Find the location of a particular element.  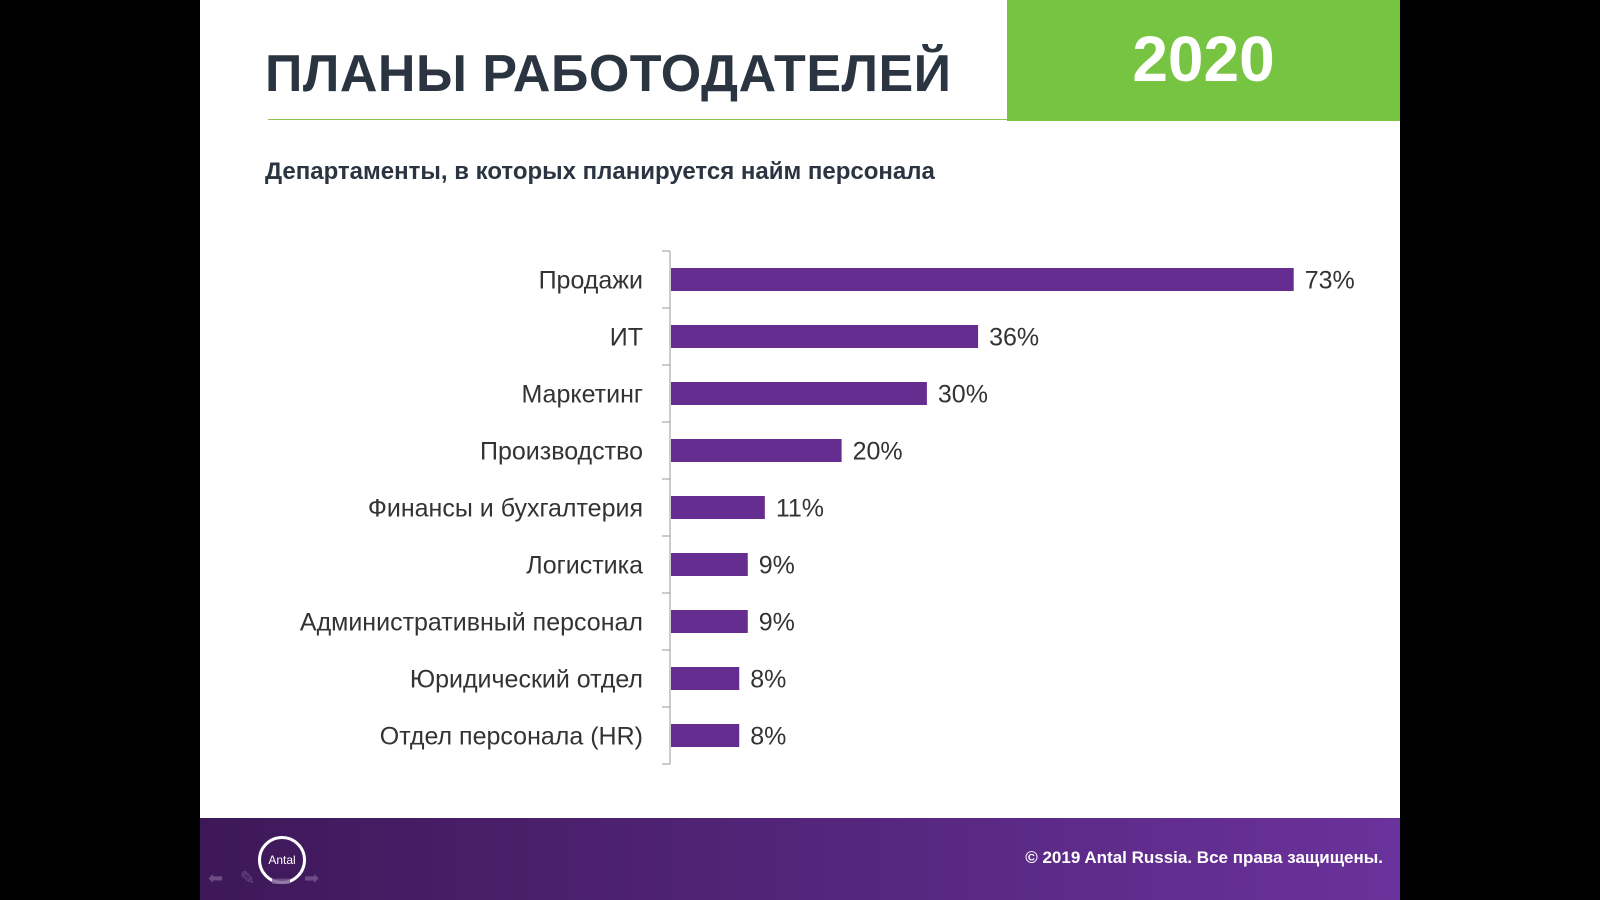

data-label: 73% is located at coordinates (1330, 281).